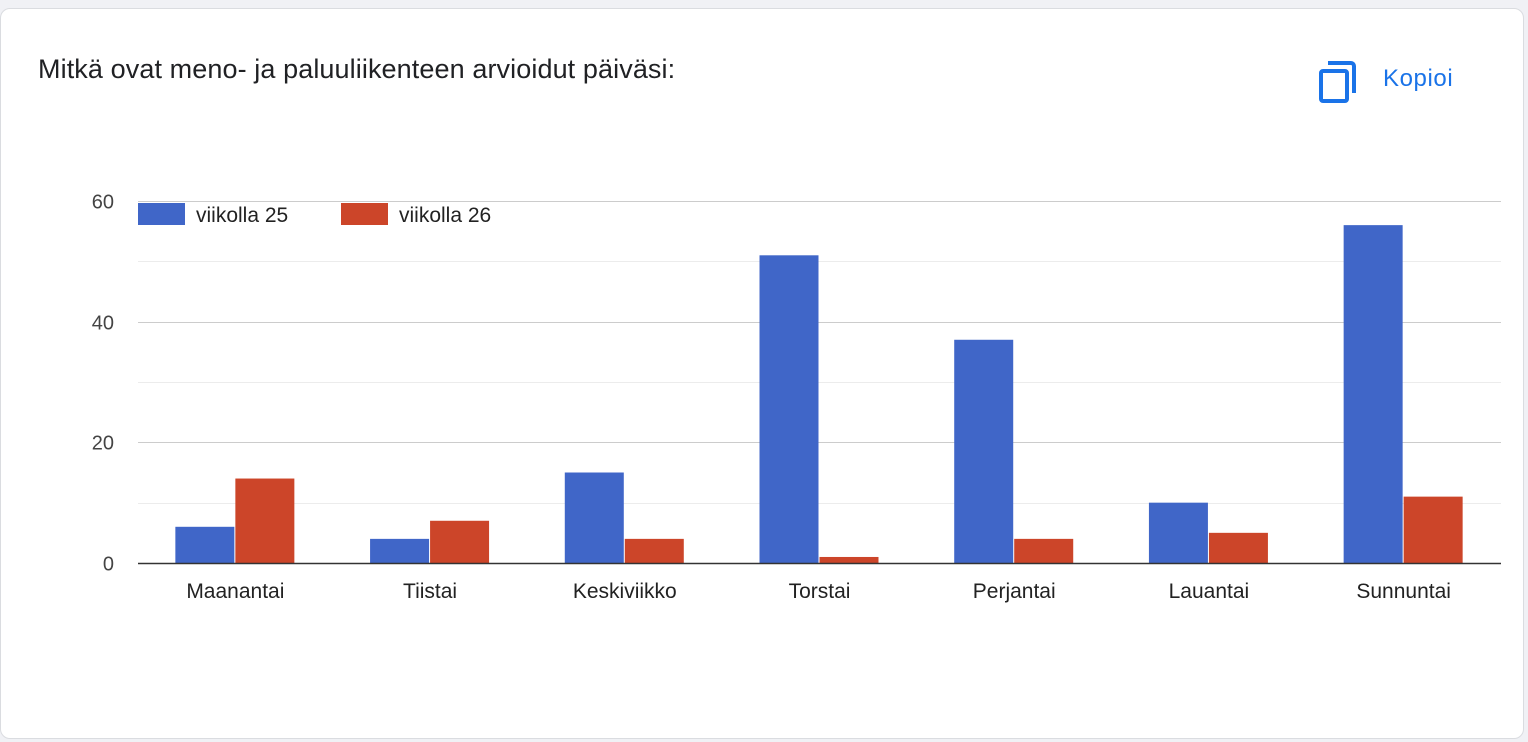 The width and height of the screenshot is (1528, 742). I want to click on copy-button: Kopioi, so click(1385, 79).